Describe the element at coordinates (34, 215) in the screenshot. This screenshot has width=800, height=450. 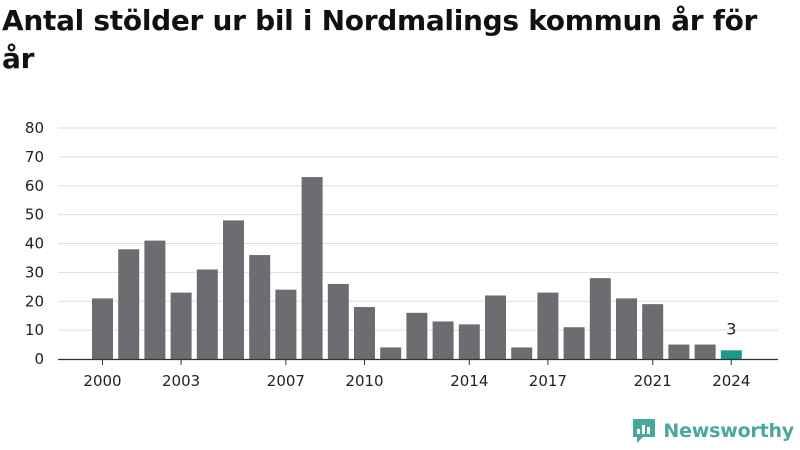
I see `y-tick-label: 50` at that location.